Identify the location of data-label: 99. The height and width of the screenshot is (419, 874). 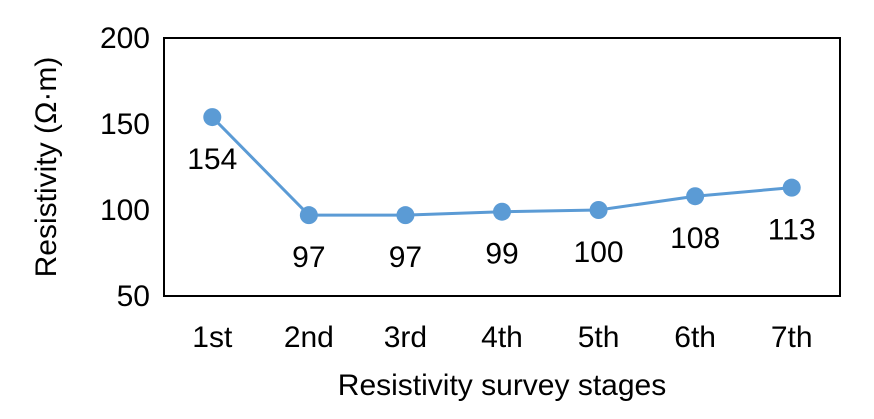
(501, 254).